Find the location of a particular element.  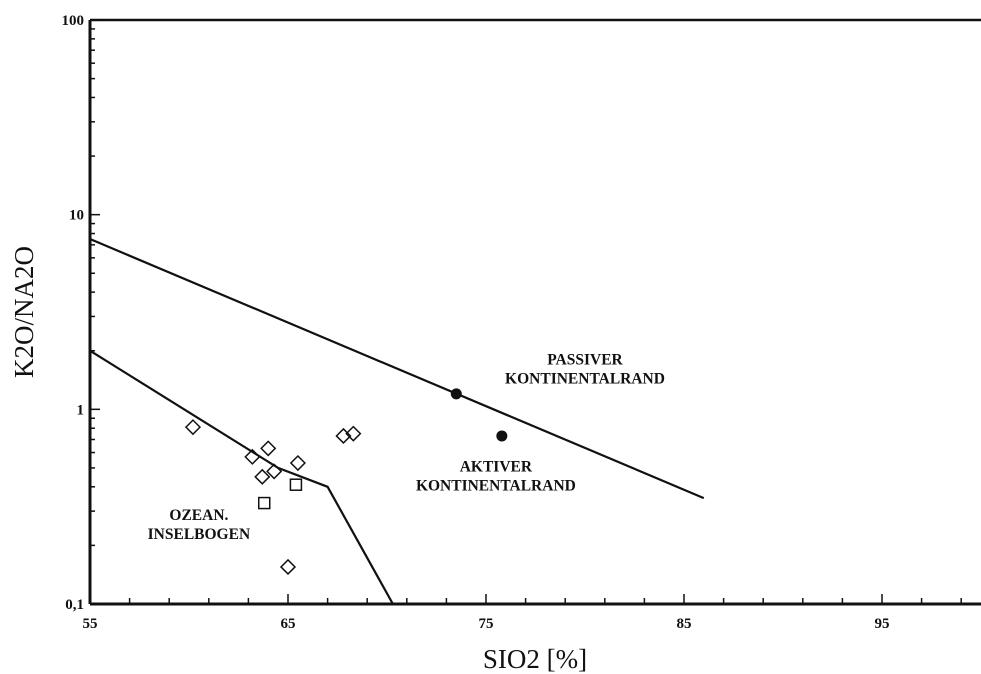

region-label-line: OZEAN. is located at coordinates (198, 515).